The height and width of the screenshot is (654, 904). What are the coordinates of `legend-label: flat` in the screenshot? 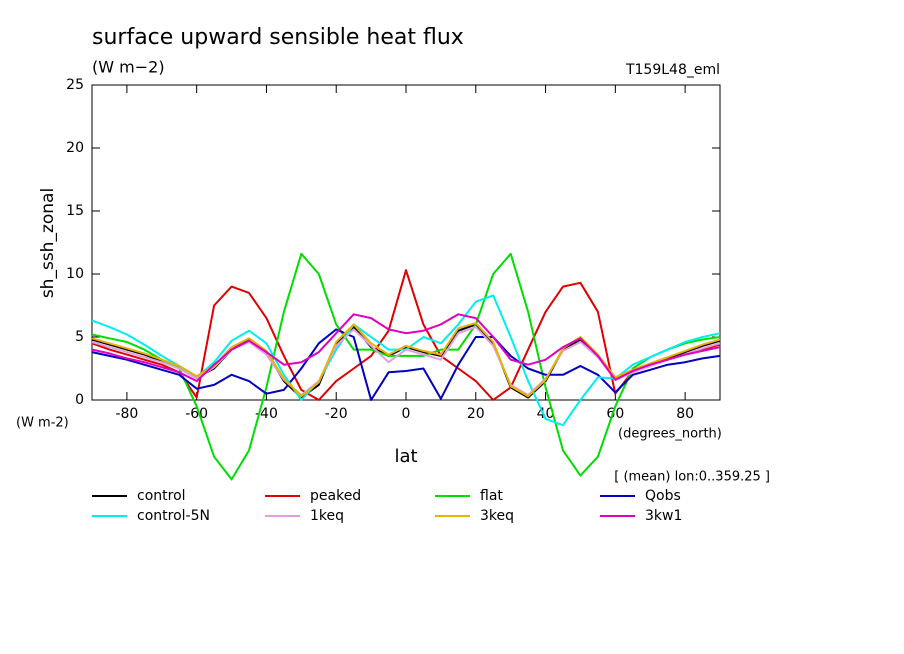 It's located at (491, 496).